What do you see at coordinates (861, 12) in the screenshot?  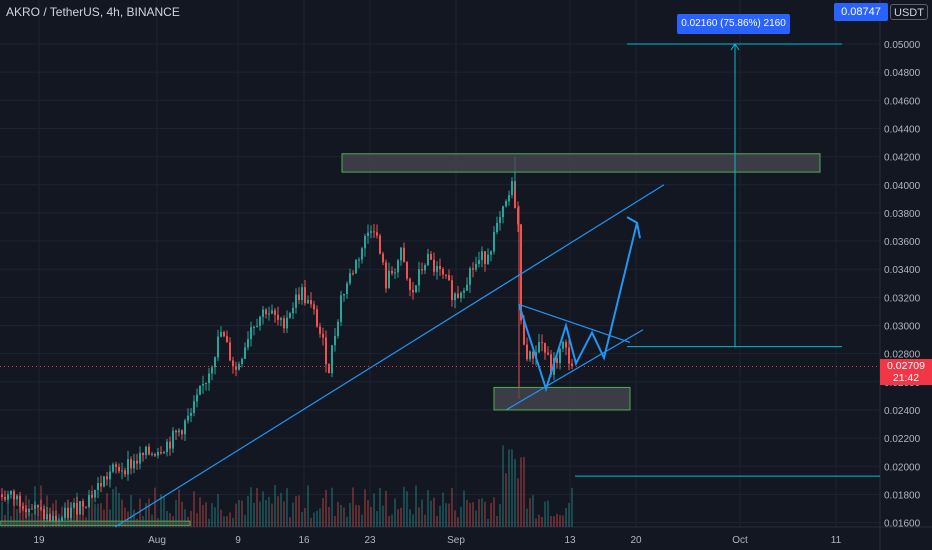 I see `top-price-label: 0.08747` at bounding box center [861, 12].